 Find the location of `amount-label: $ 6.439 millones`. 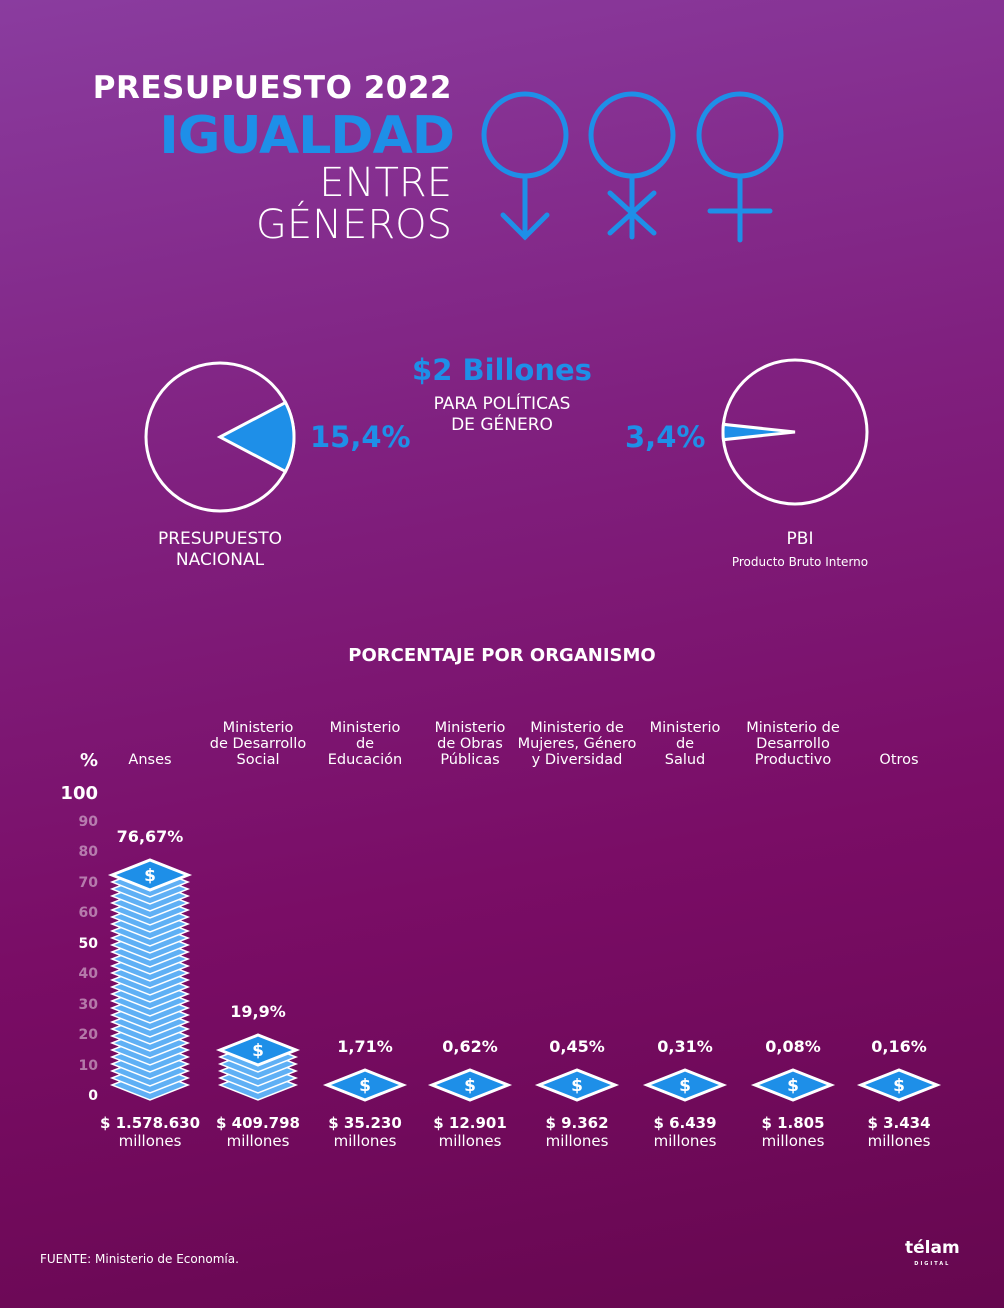

amount-label: $ 6.439 millones is located at coordinates (685, 1132).